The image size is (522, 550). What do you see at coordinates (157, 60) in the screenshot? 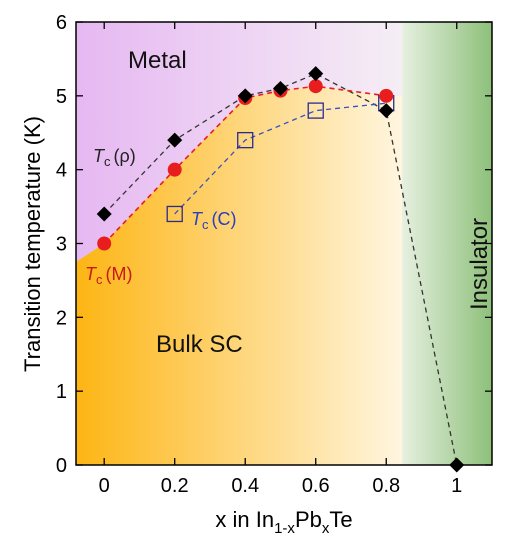
I see `metal-label: Metal` at bounding box center [157, 60].